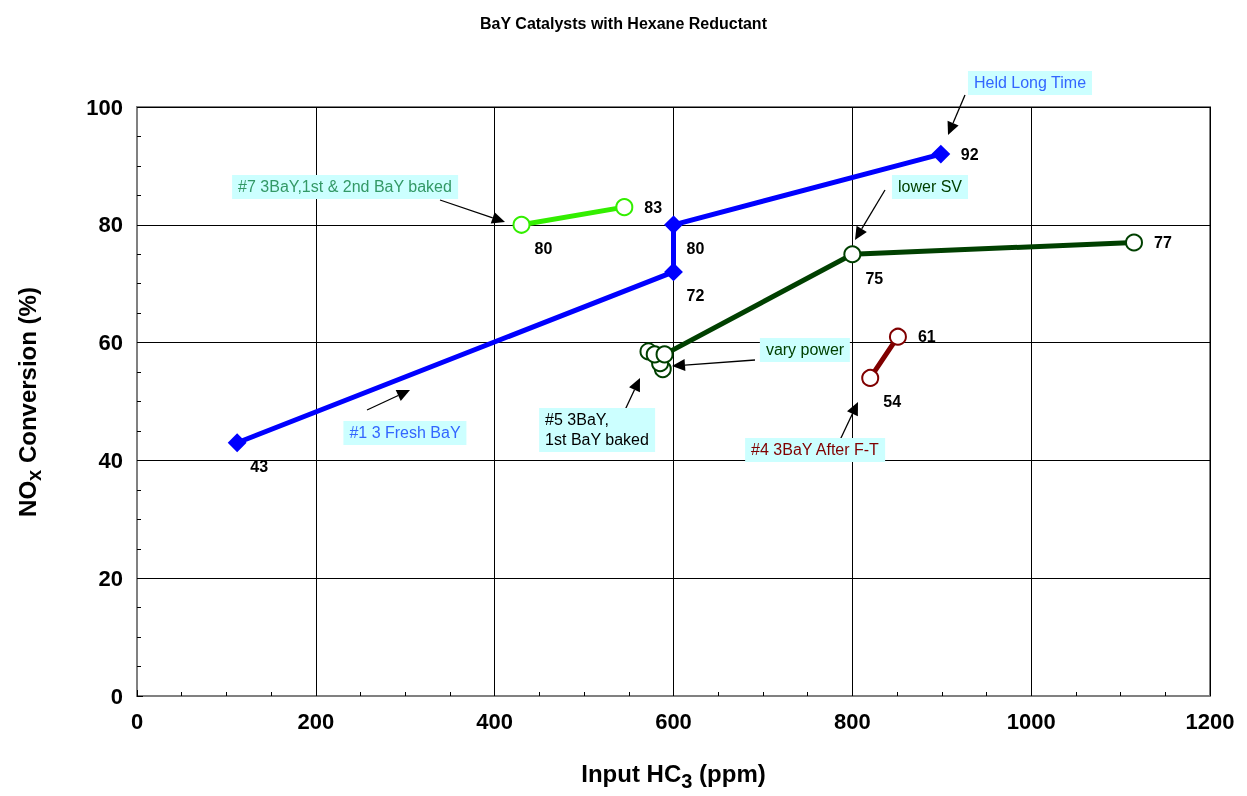  Describe the element at coordinates (695, 296) in the screenshot. I see `data-label: 72` at that location.